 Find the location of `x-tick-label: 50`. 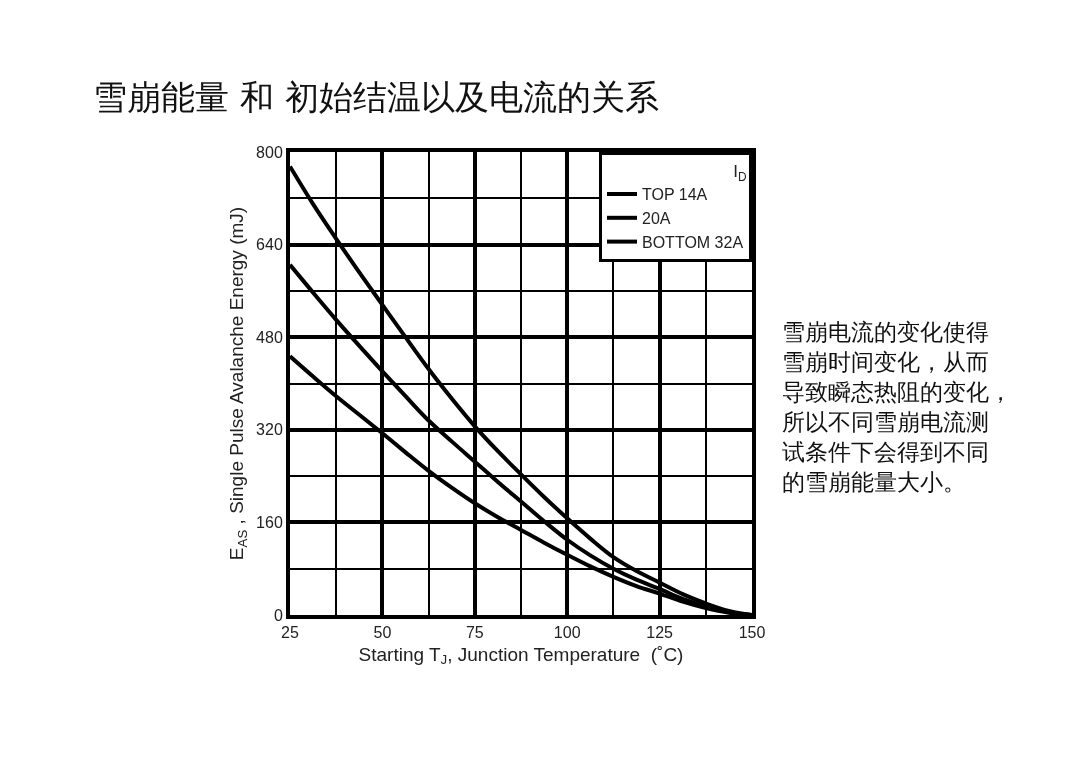

x-tick-label: 50 is located at coordinates (382, 633).